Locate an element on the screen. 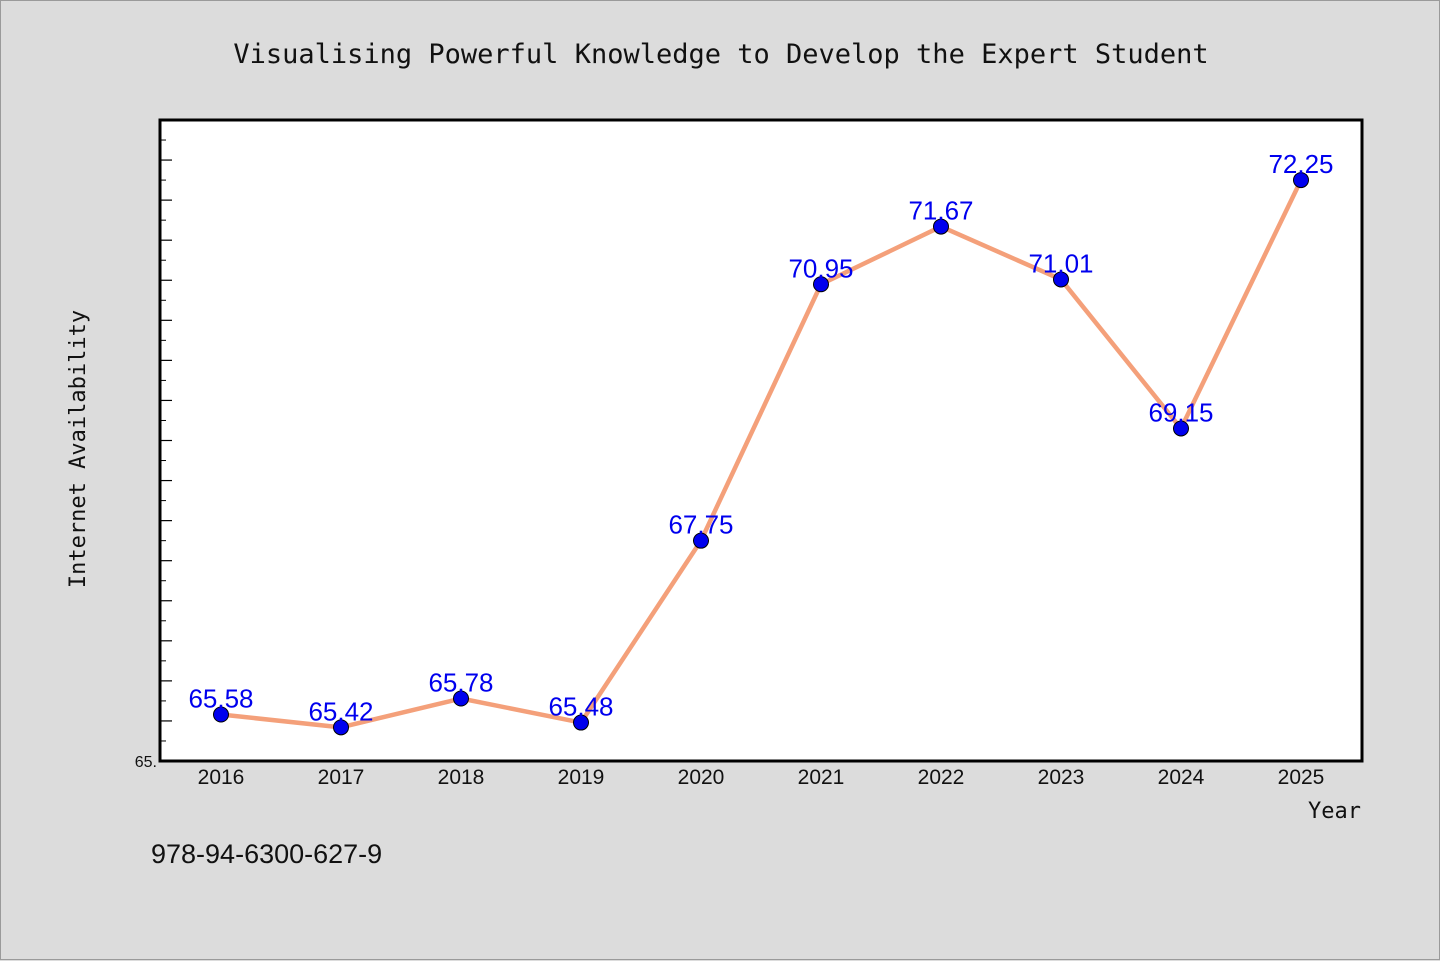 Image resolution: width=1440 pixels, height=961 pixels. data-label: 65.42 is located at coordinates (340, 711).